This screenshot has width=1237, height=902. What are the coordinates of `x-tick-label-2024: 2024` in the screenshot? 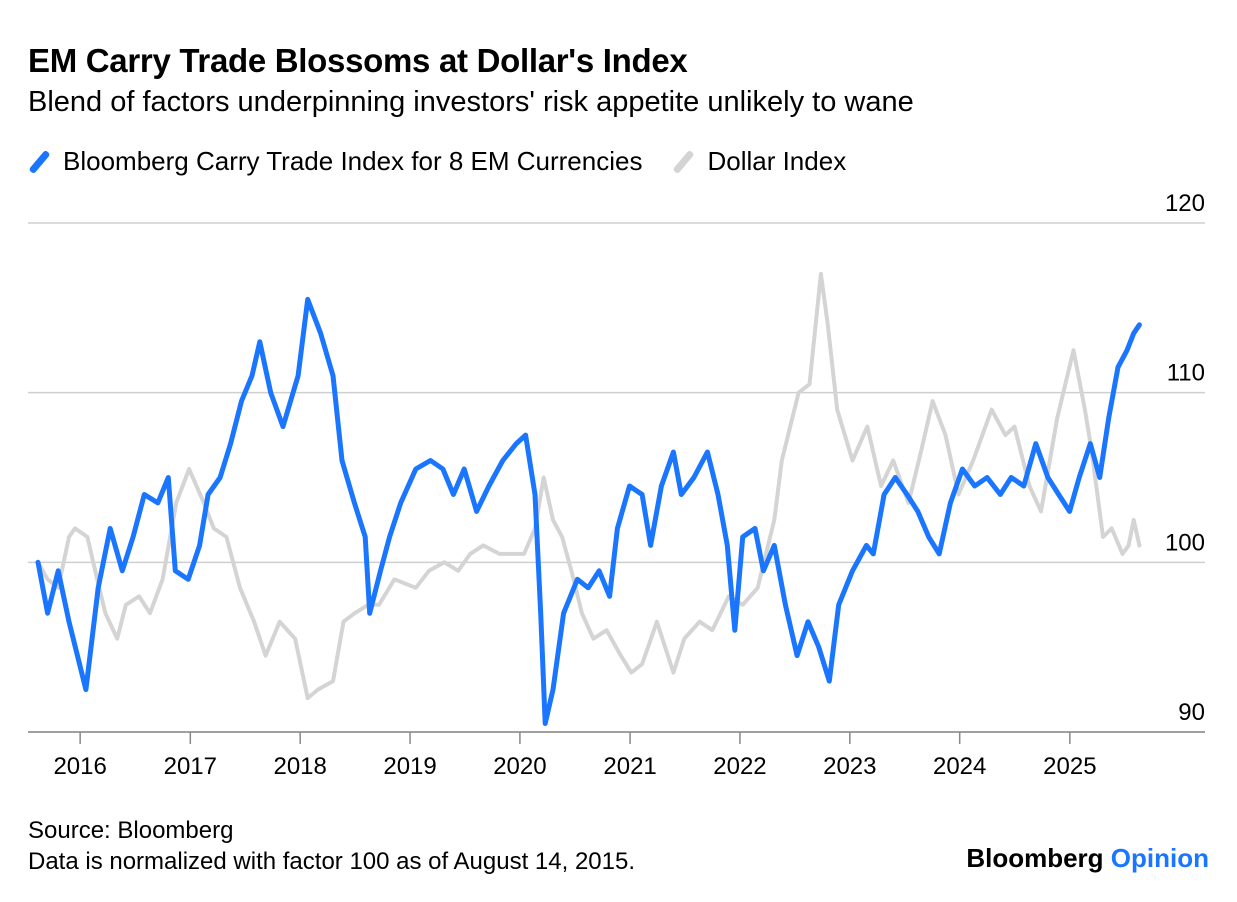 It's located at (959, 766).